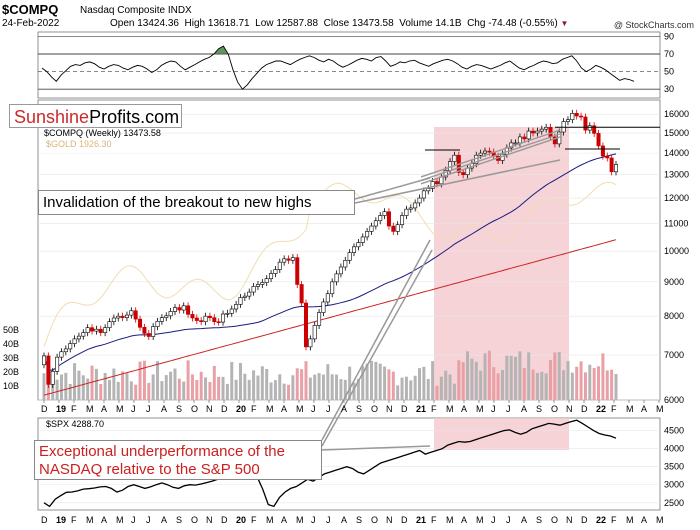 Image resolution: width=700 pixels, height=530 pixels. What do you see at coordinates (669, 72) in the screenshot?
I see `rsi-tick-label-50: 50` at bounding box center [669, 72].